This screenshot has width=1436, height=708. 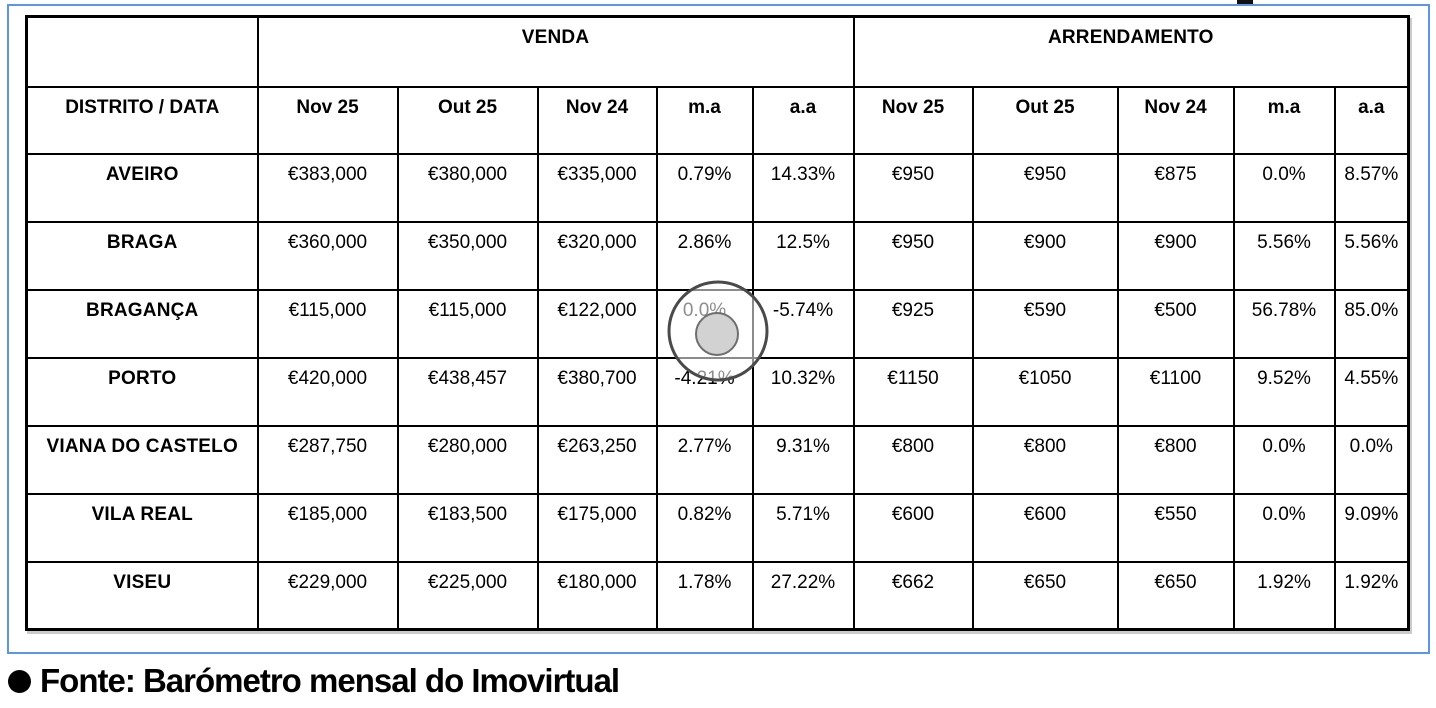 What do you see at coordinates (704, 391) in the screenshot?
I see `value-cell: -4.21%` at bounding box center [704, 391].